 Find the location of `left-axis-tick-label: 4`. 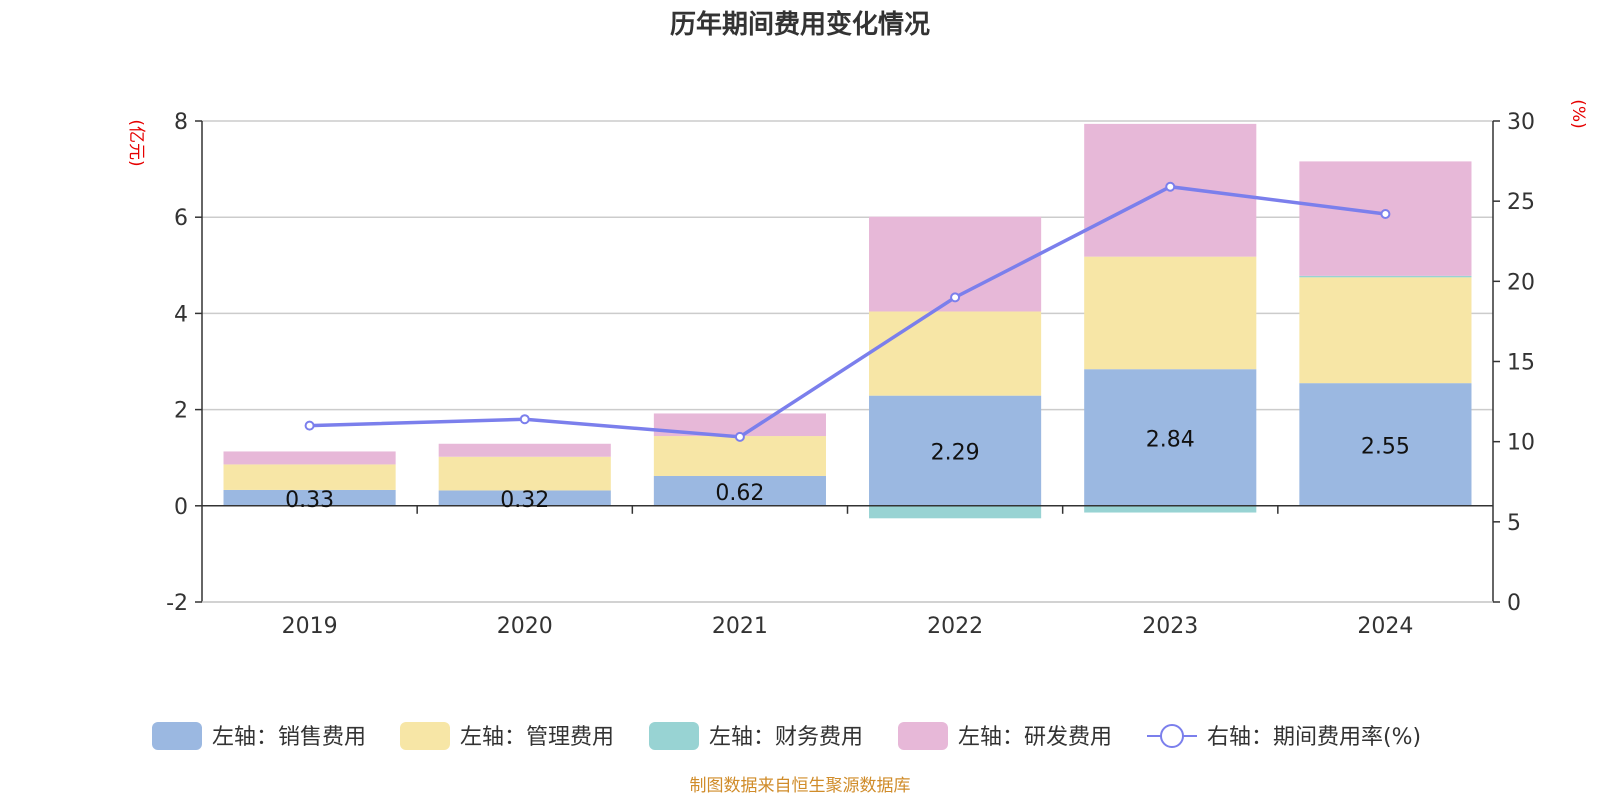

left-axis-tick-label: 4 is located at coordinates (181, 314).